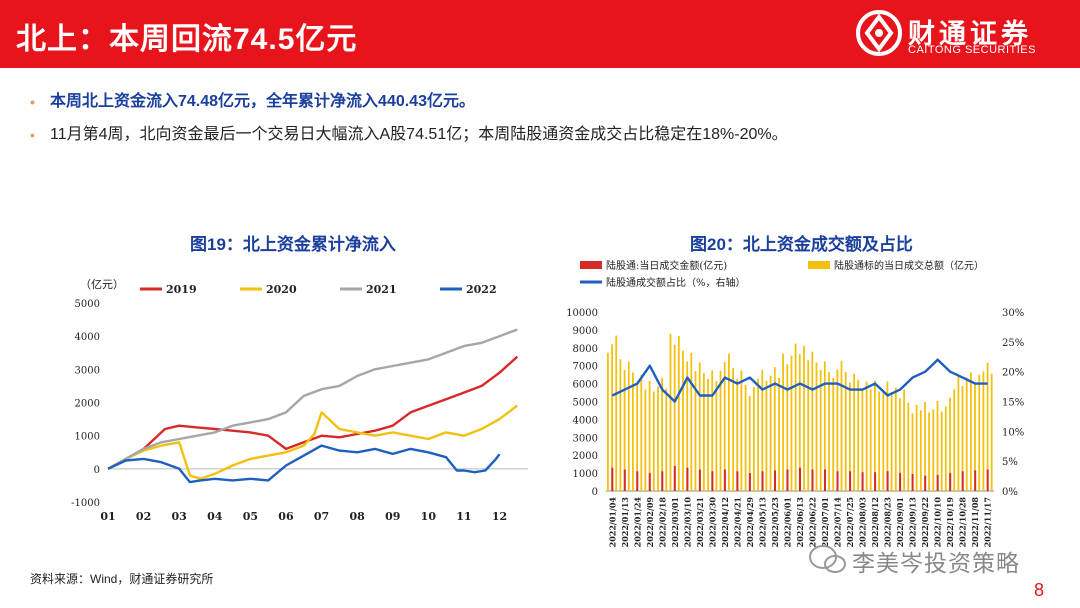 The width and height of the screenshot is (1080, 608). I want to click on x-tick-label: 07, so click(321, 516).